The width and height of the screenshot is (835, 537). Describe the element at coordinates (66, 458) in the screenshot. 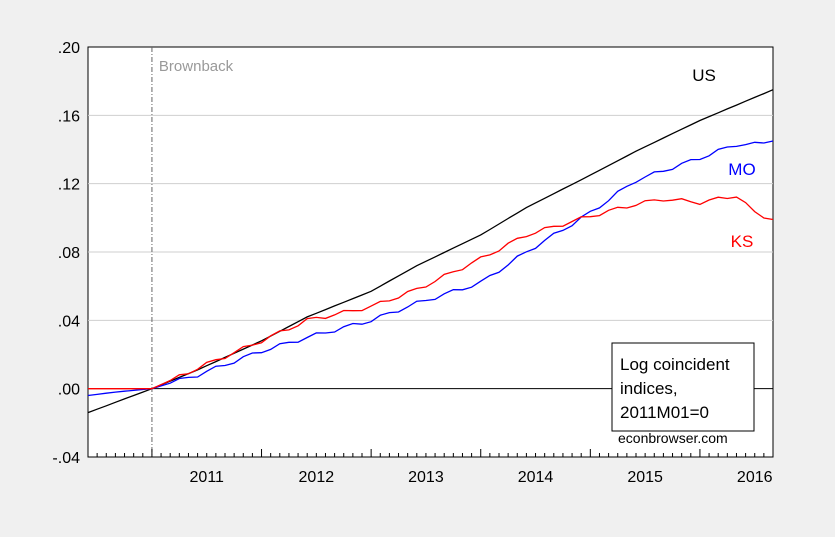

I see `y-tick-label: -.04` at that location.